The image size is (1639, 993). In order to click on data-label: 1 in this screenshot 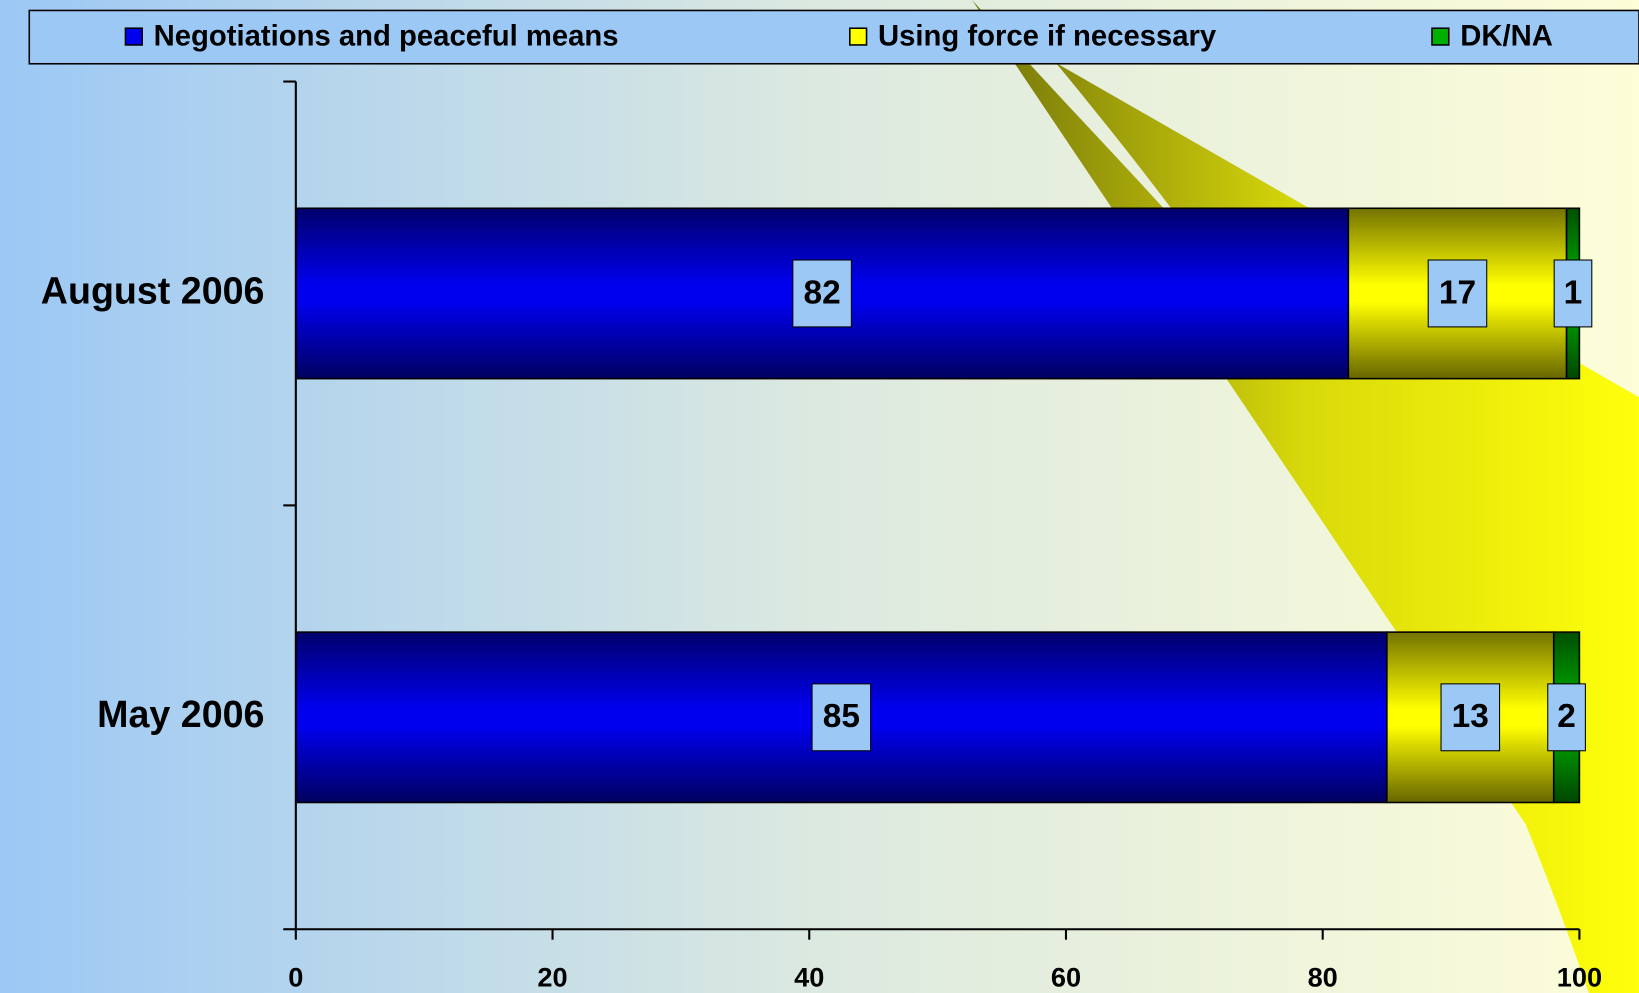, I will do `click(1573, 292)`.